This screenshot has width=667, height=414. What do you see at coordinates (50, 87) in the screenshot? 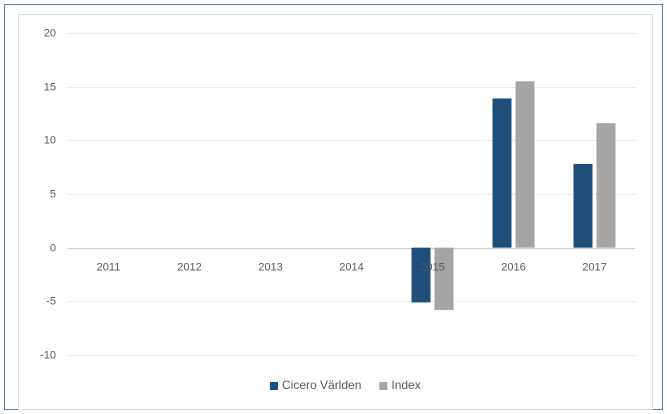
I see `y-tick-label: 15` at bounding box center [50, 87].